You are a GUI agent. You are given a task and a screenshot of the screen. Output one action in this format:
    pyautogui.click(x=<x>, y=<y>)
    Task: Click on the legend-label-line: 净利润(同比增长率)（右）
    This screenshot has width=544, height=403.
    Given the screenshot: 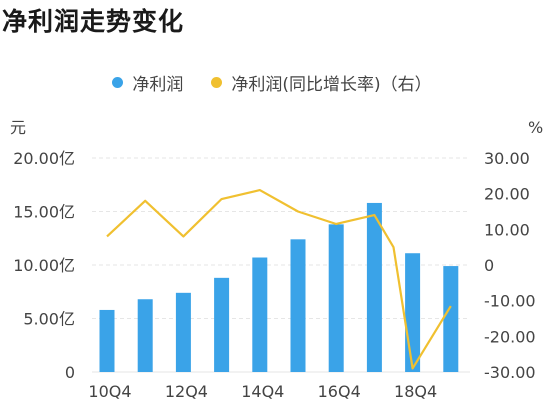 What is the action you would take?
    pyautogui.click(x=331, y=85)
    